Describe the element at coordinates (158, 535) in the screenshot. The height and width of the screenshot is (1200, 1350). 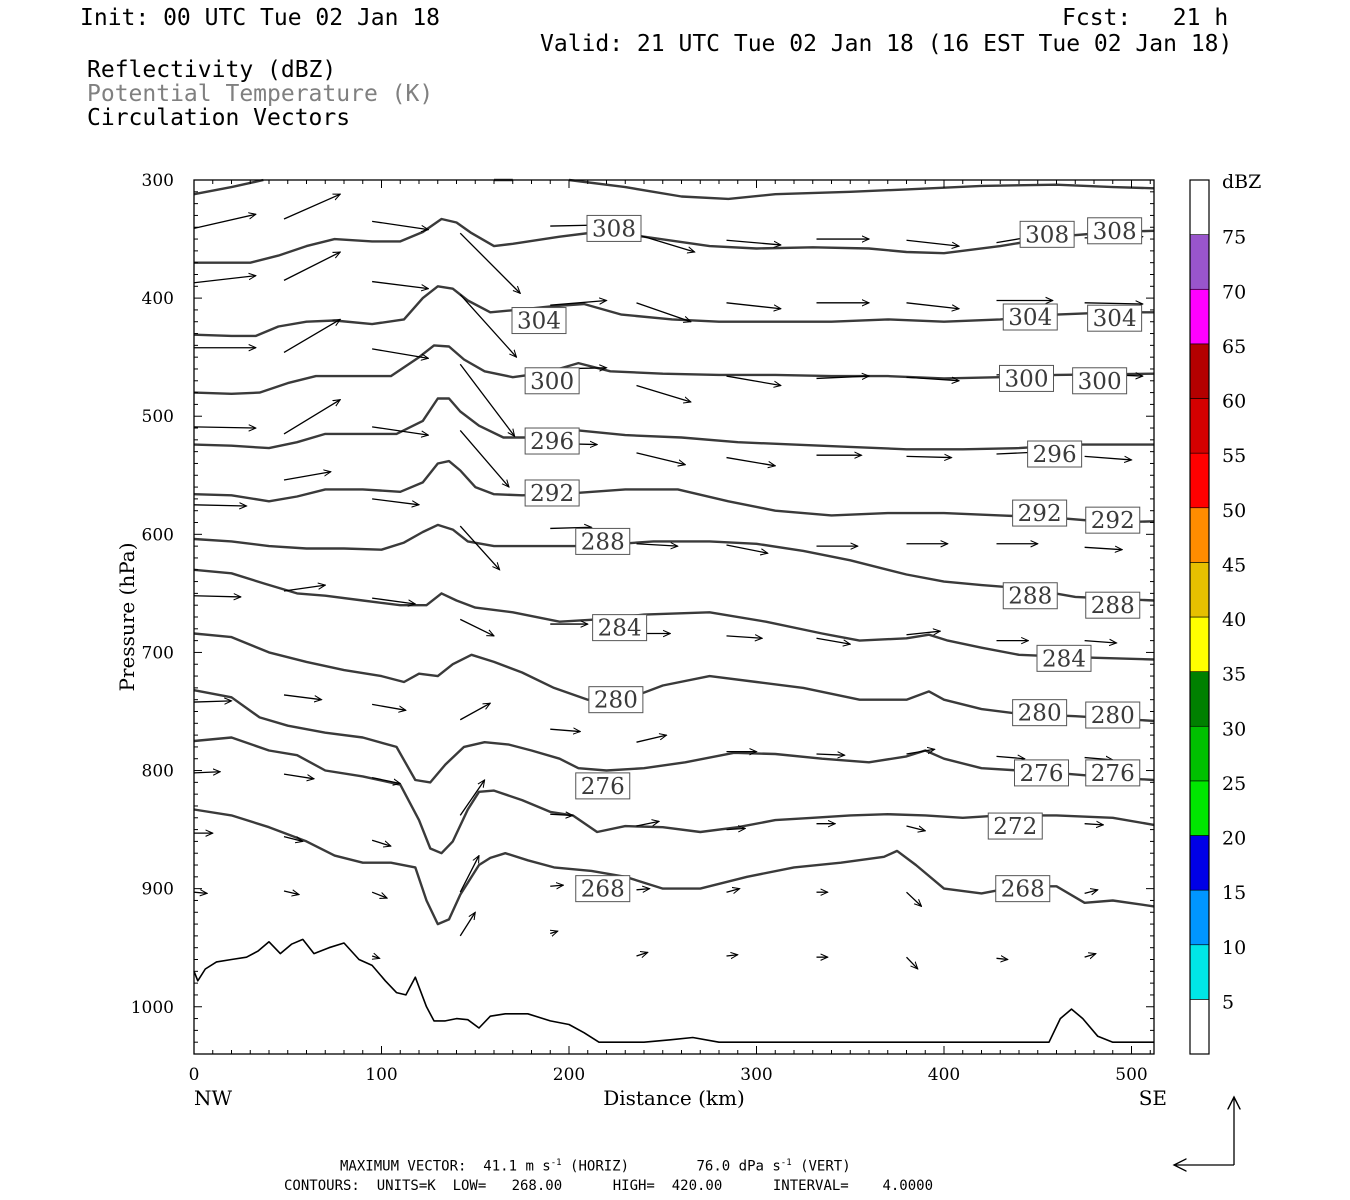
I see `y-tick-label: 600` at that location.